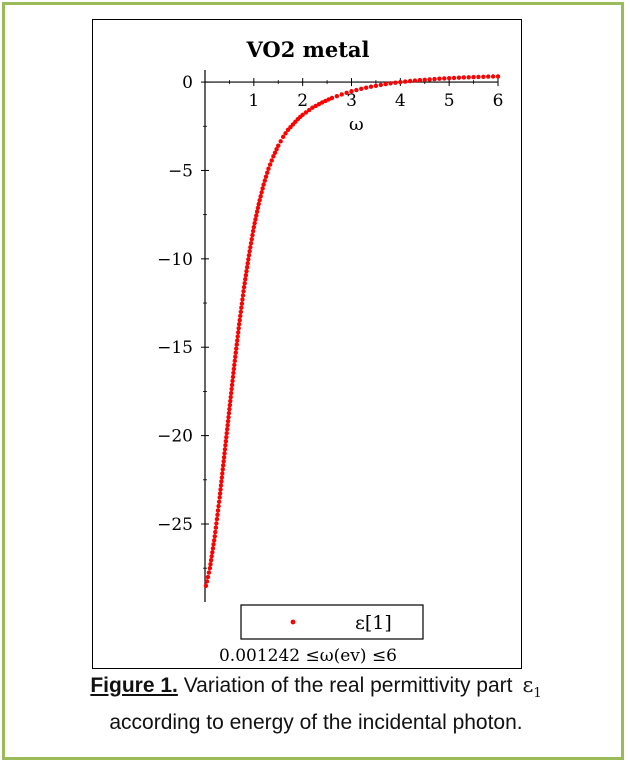 The image size is (630, 765). What do you see at coordinates (180, 171) in the screenshot?
I see `y-tick-label--5: −5` at bounding box center [180, 171].